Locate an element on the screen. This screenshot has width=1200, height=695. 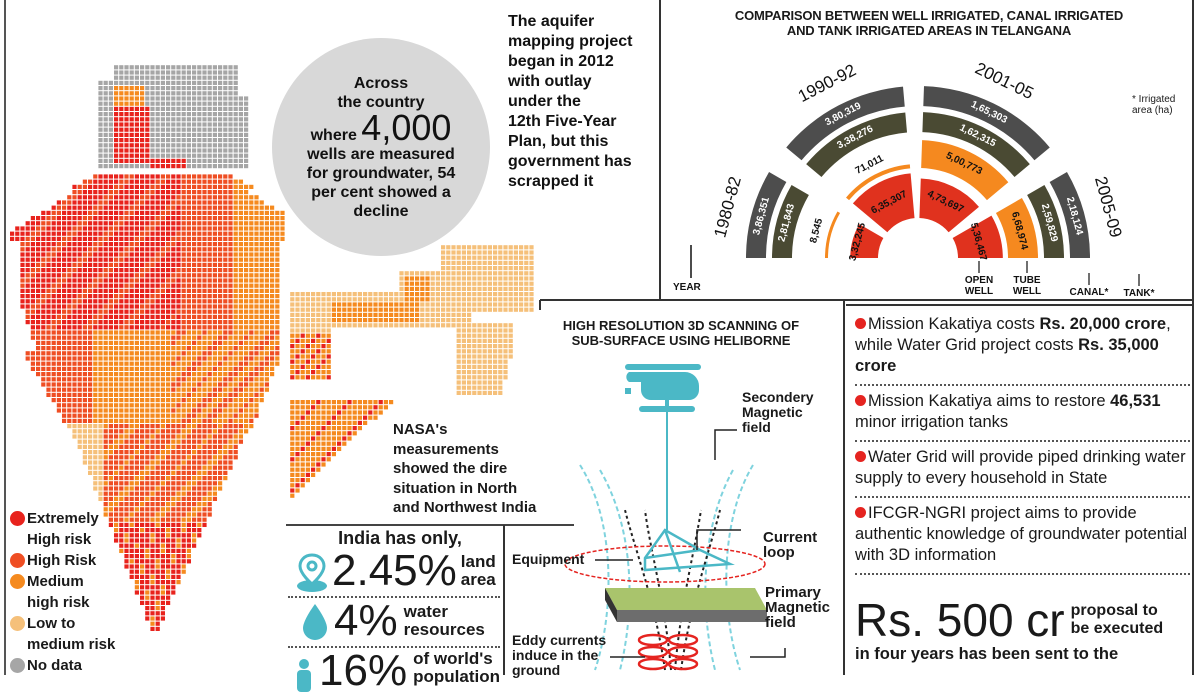
per-cent: per cent is located at coordinates (342, 192).